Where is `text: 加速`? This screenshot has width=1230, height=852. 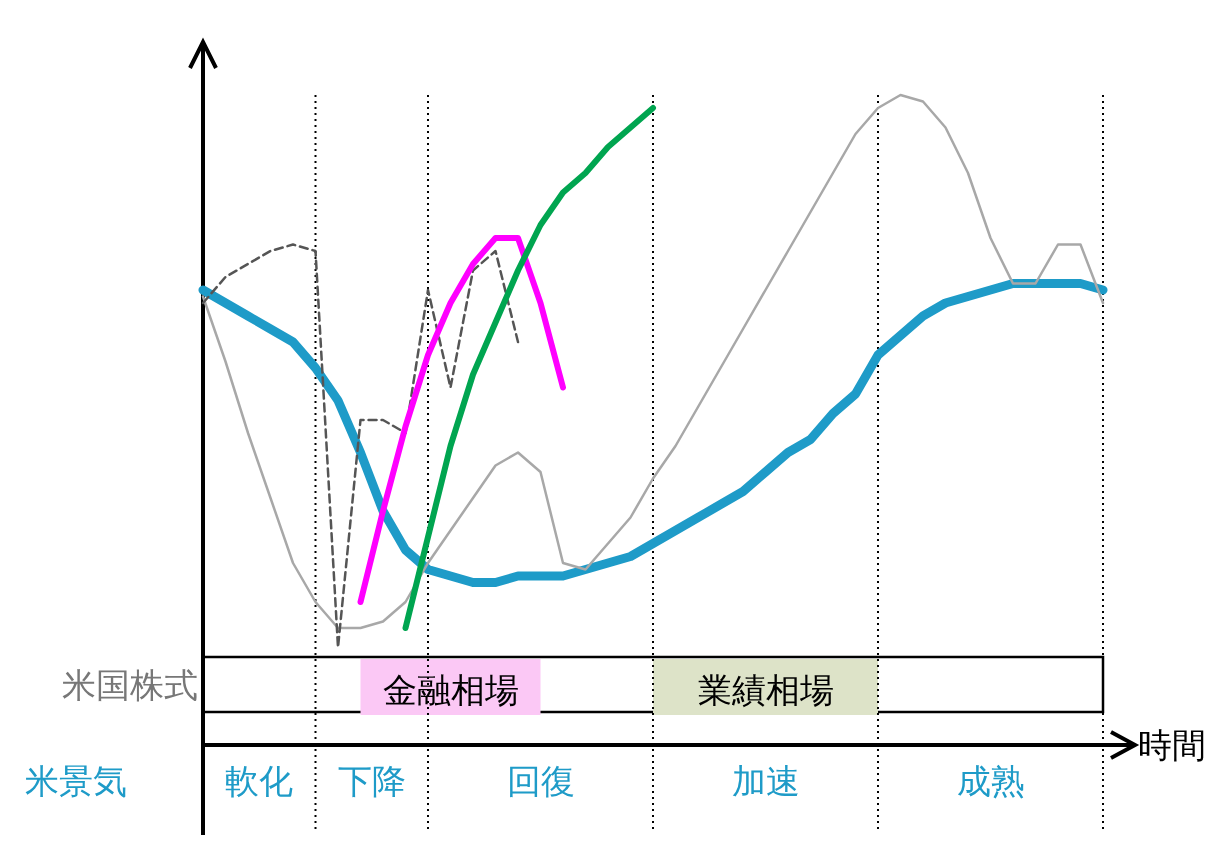 text: 加速 is located at coordinates (765, 781).